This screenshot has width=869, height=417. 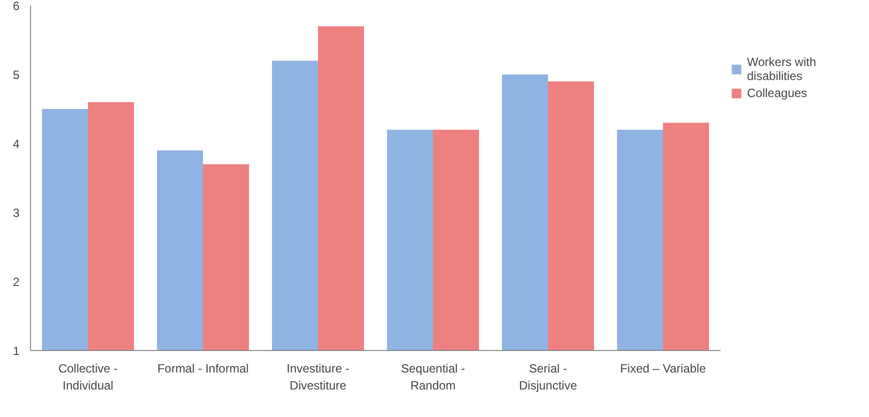 I want to click on y-tick-label: 5, so click(x=16, y=75).